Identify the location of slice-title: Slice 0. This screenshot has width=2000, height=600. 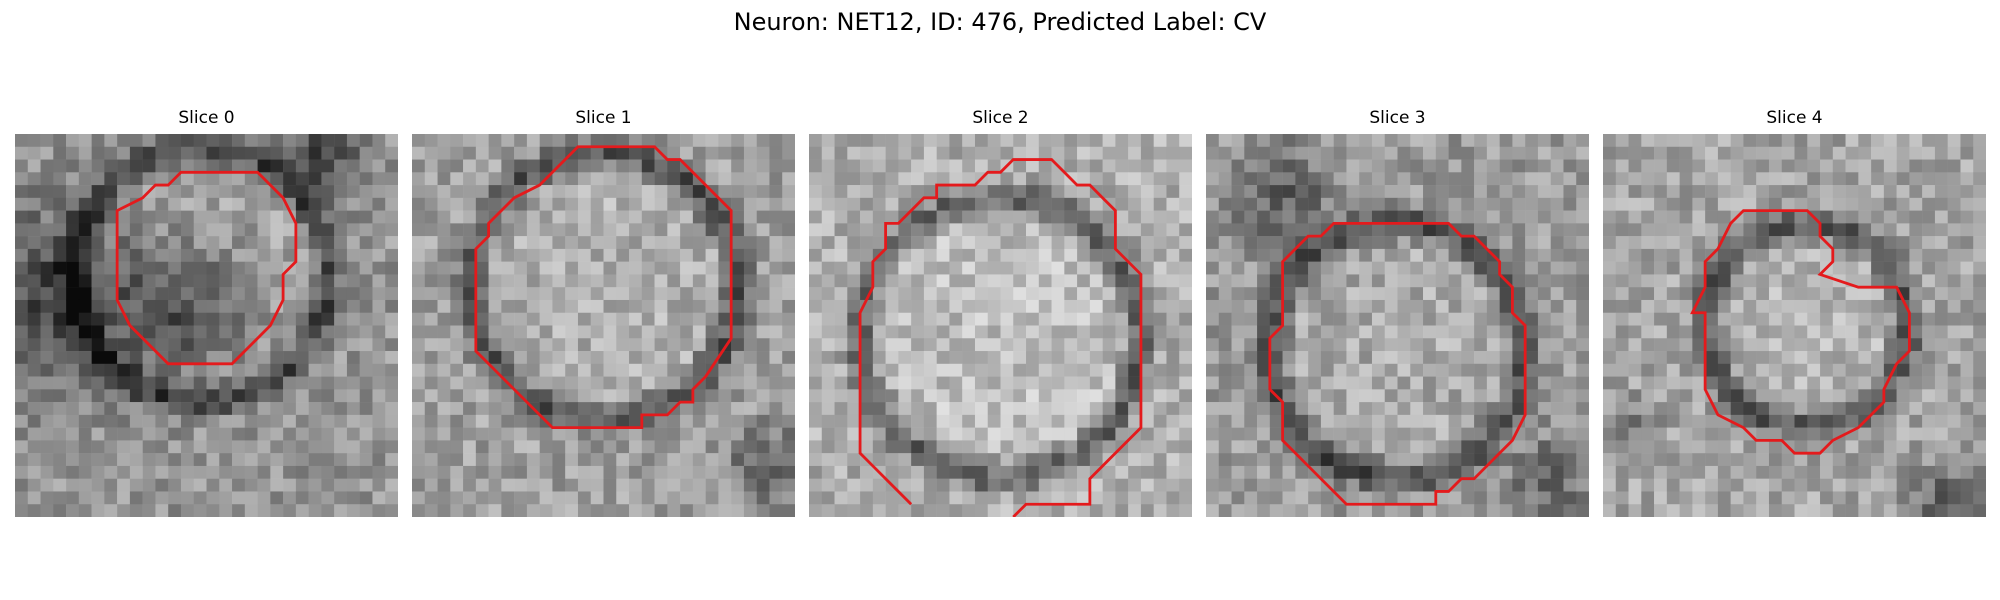
(206, 118).